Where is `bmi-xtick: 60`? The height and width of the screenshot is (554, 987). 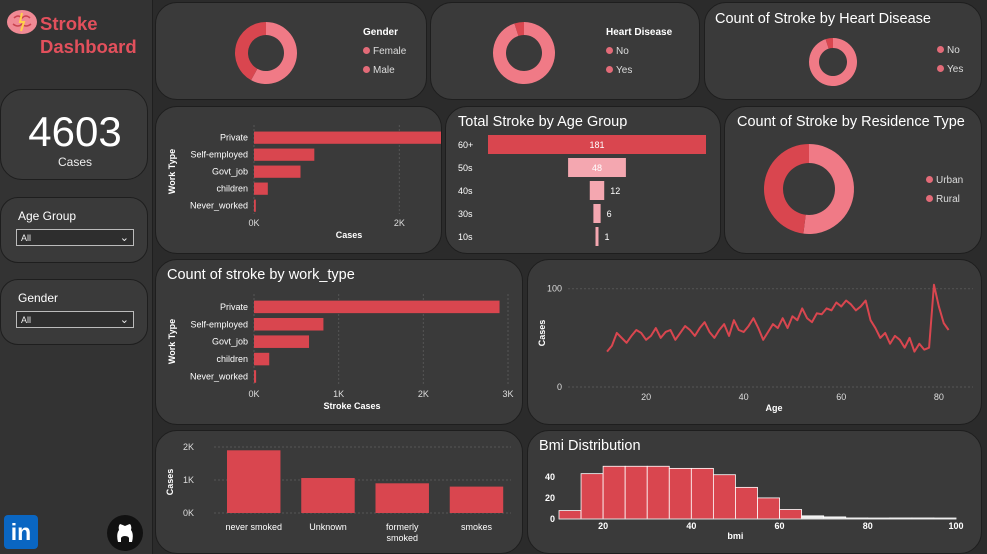
bmi-xtick: 60 is located at coordinates (780, 526).